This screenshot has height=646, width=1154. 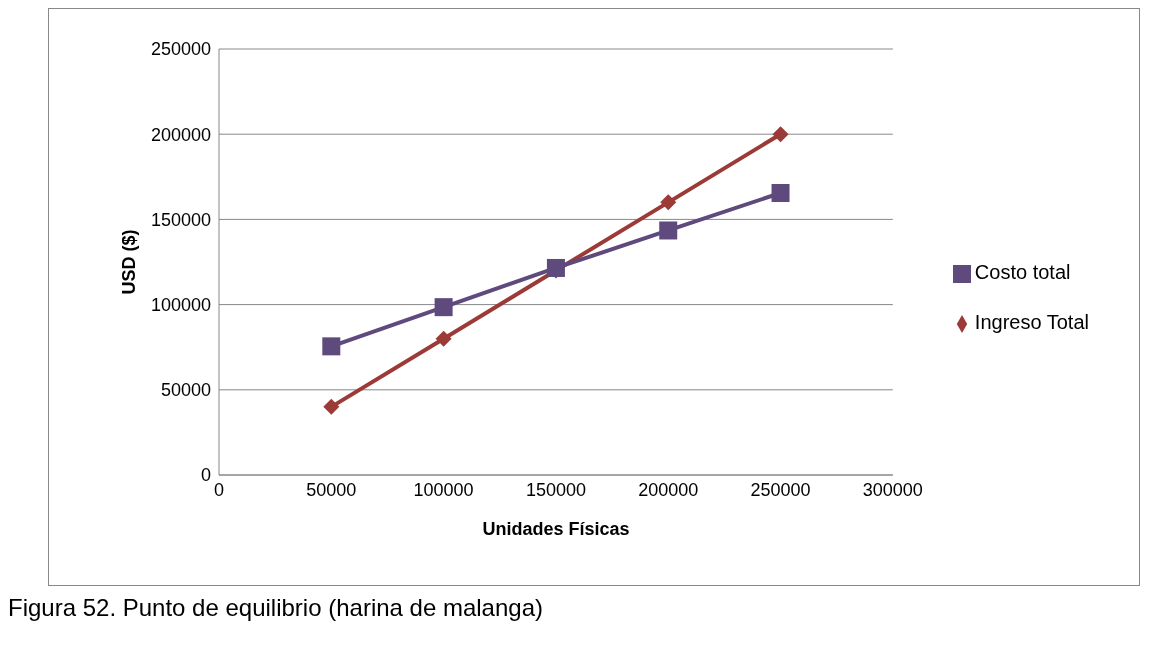 What do you see at coordinates (556, 529) in the screenshot?
I see `x-axis-title: Unidades Físicas` at bounding box center [556, 529].